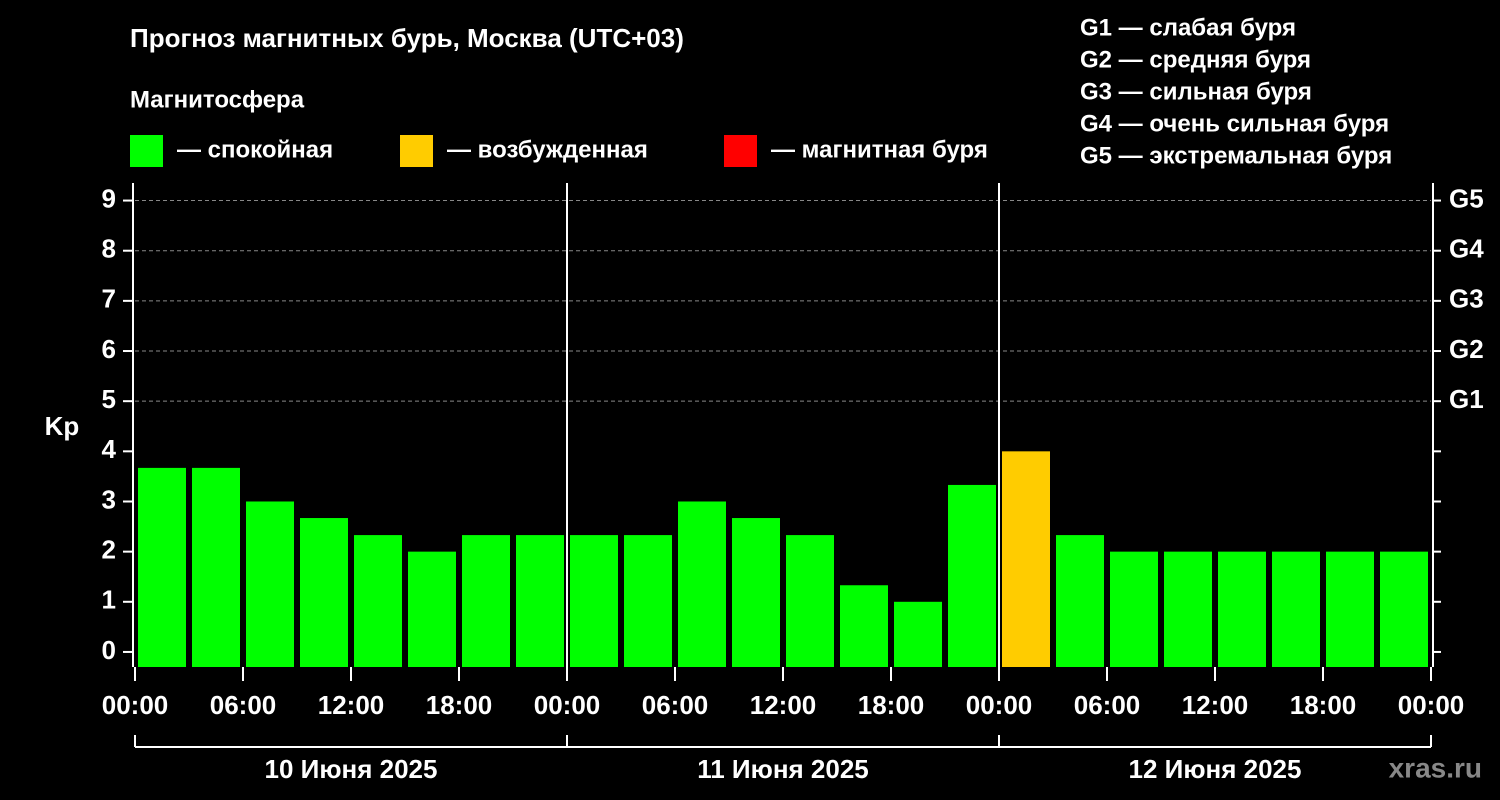 The height and width of the screenshot is (800, 1500). I want to click on y-tick-label: 8, so click(109, 249).